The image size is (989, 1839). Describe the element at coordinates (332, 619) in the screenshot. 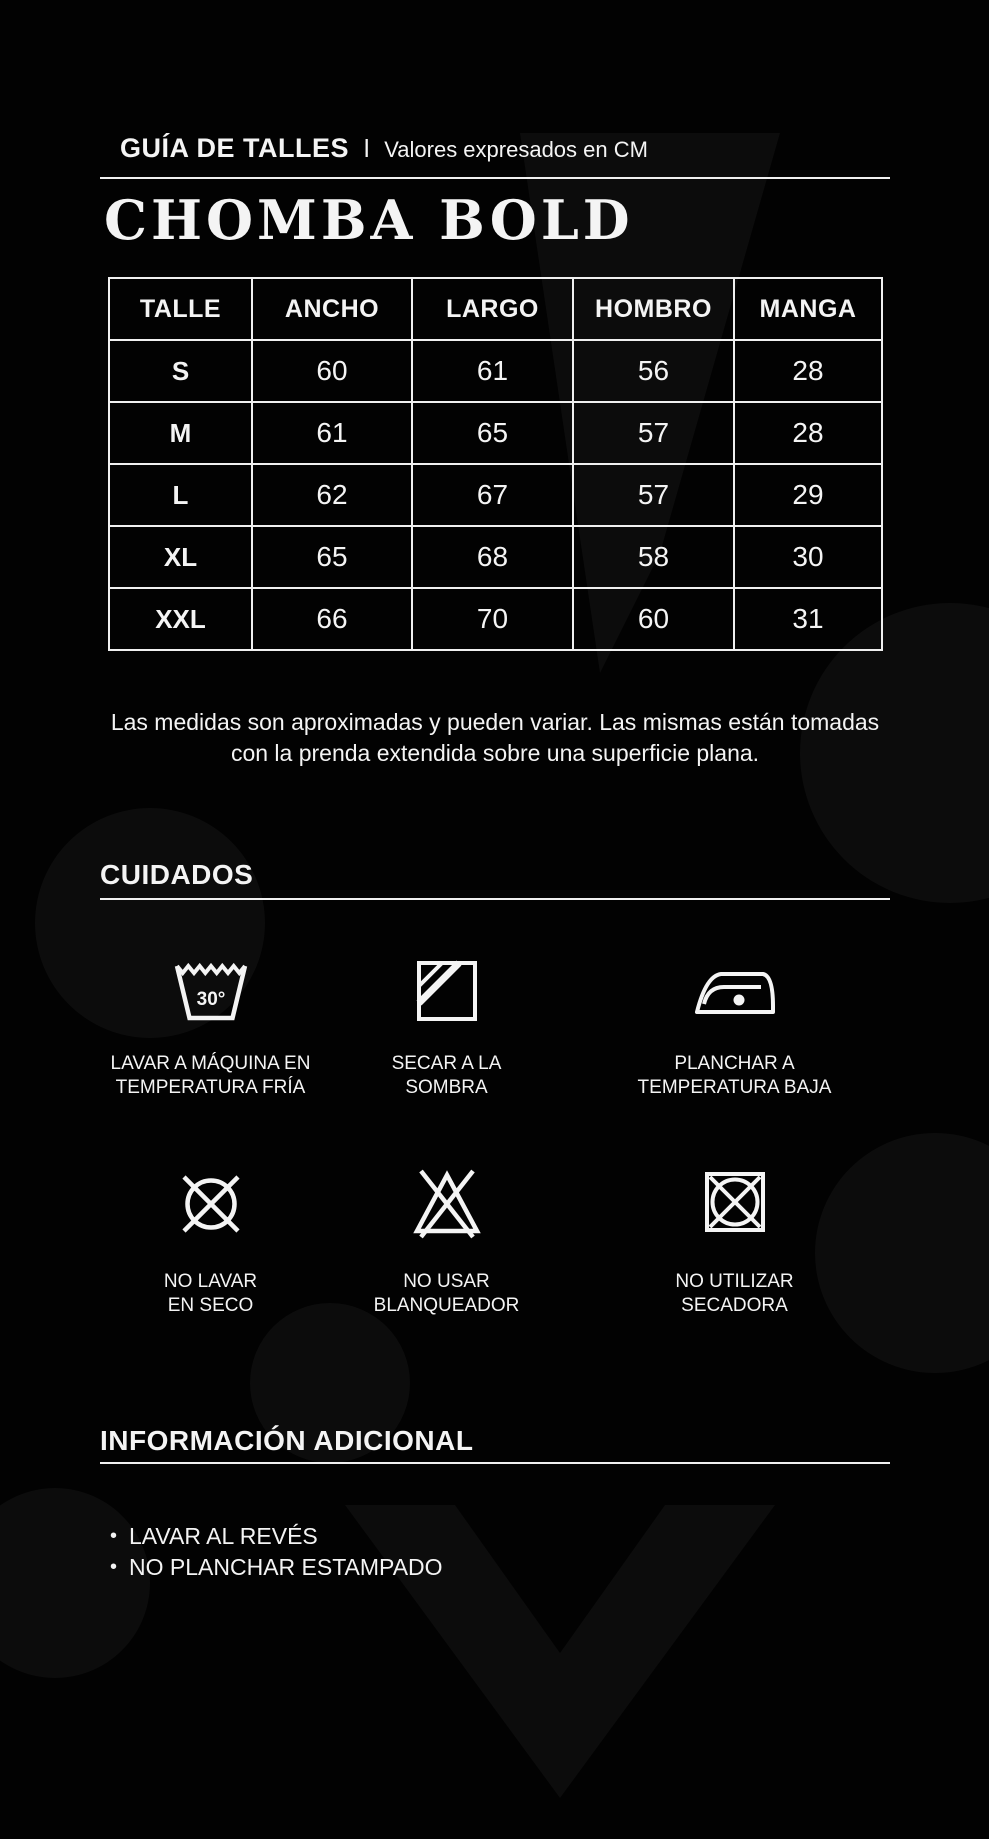

I see `size-value: 66` at that location.